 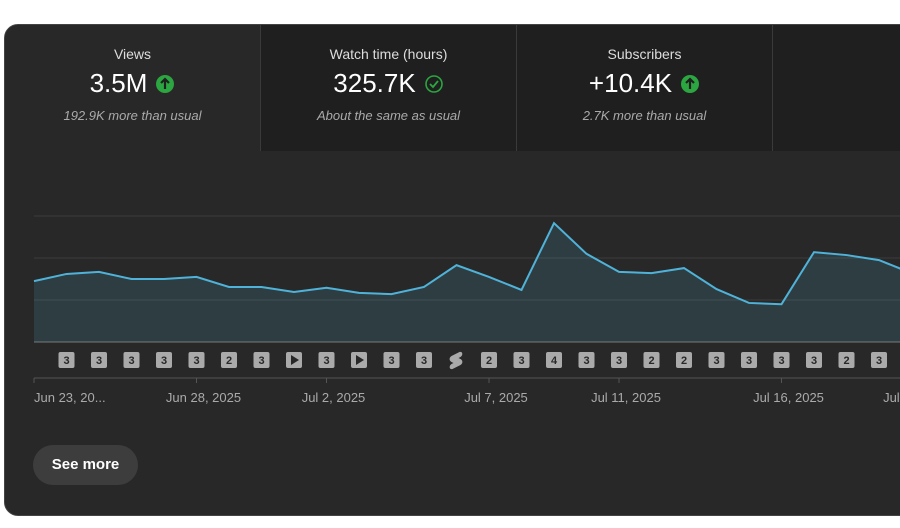 I want to click on stat-note: 192.9K more than usual, so click(x=132, y=115).